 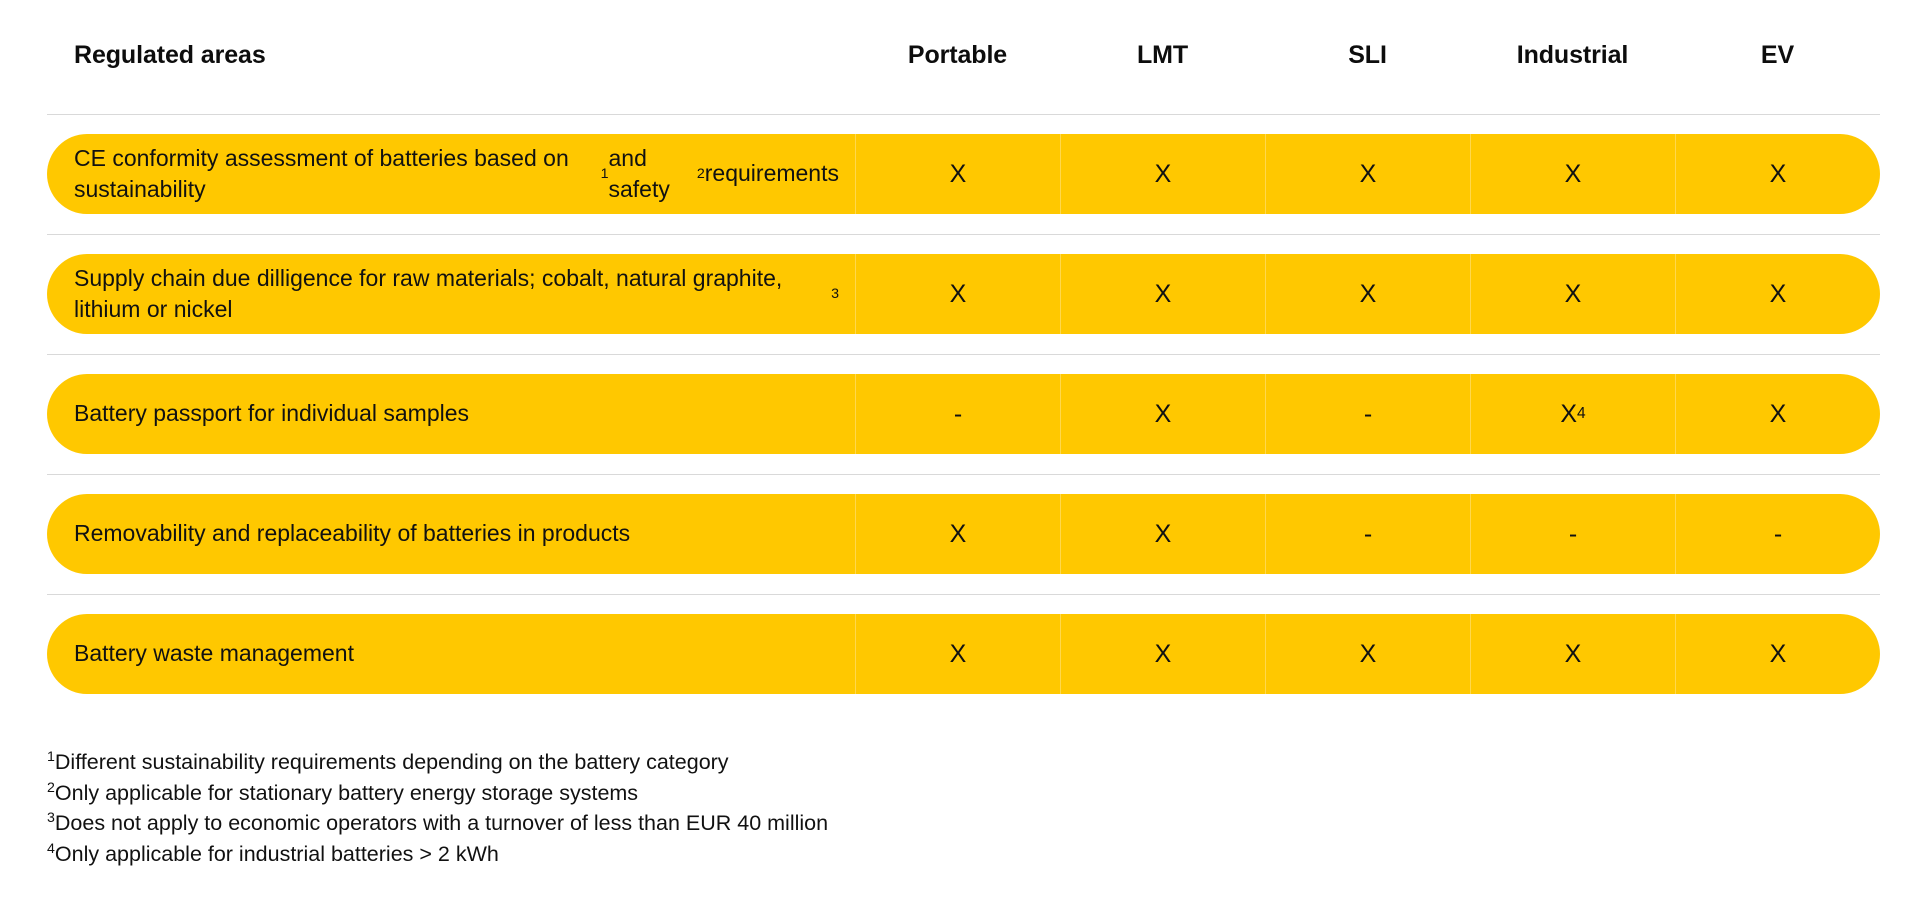 What do you see at coordinates (272, 413) in the screenshot?
I see `row-label: Battery passport for individual samples` at bounding box center [272, 413].